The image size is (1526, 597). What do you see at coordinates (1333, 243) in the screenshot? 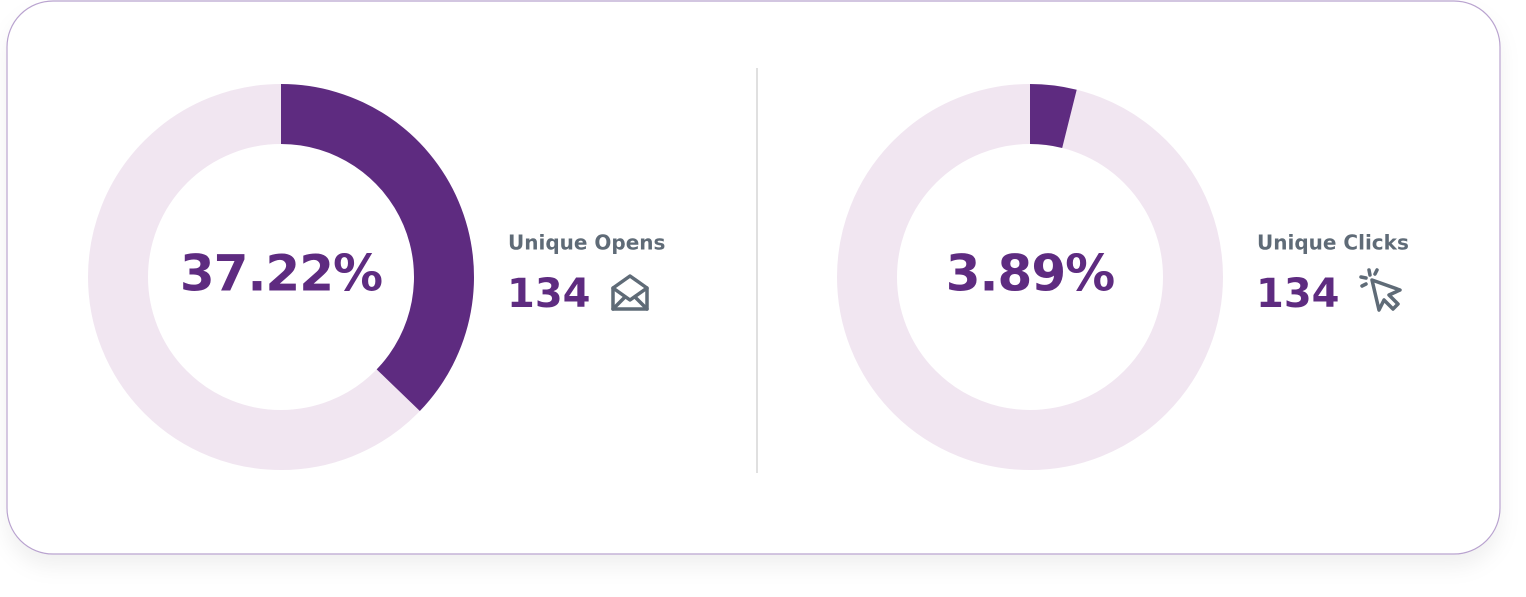
I see `metric-title: Unique Clicks` at bounding box center [1333, 243].